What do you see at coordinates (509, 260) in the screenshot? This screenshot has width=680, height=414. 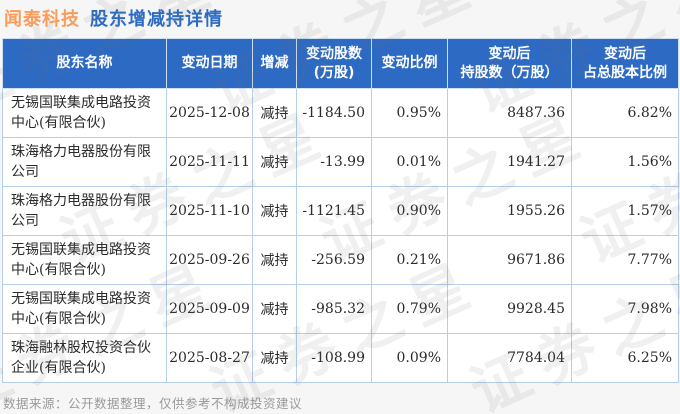 I see `holding-after: 9671.86` at bounding box center [509, 260].